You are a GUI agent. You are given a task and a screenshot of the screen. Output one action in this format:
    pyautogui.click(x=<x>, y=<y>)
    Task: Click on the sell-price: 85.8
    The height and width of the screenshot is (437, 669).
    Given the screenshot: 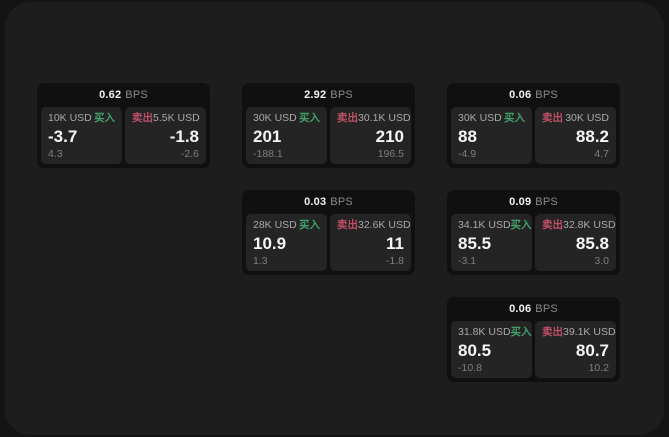 What is the action you would take?
    pyautogui.click(x=592, y=243)
    